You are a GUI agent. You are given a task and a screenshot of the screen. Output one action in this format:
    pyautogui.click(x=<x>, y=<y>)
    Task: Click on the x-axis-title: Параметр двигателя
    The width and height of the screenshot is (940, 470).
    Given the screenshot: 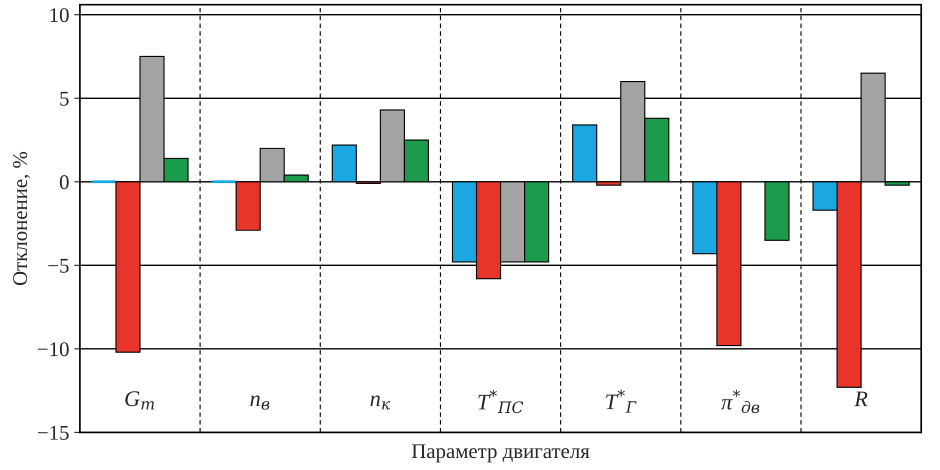 What is the action you would take?
    pyautogui.click(x=501, y=453)
    